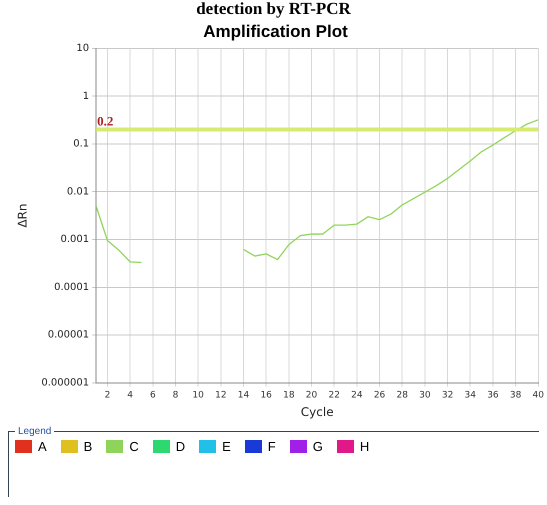 The height and width of the screenshot is (505, 547). Describe the element at coordinates (312, 395) in the screenshot. I see `x-tick-label: 20` at that location.